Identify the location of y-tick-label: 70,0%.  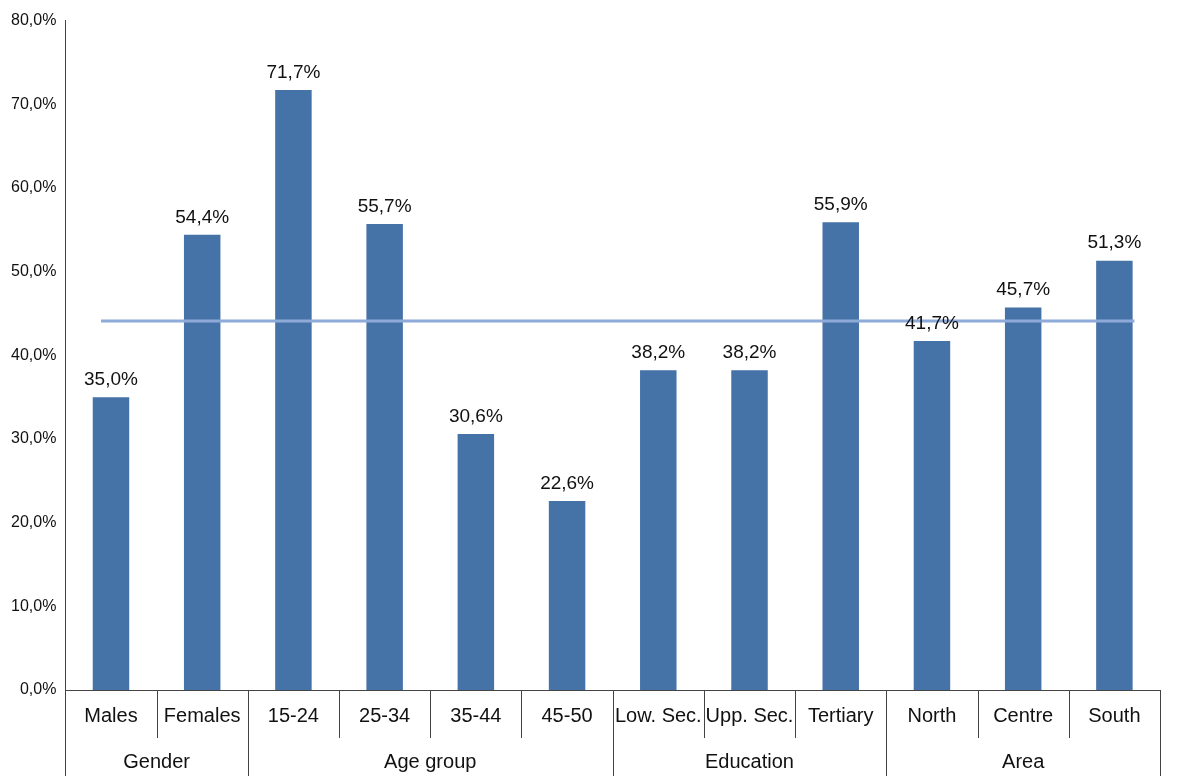
(33, 103).